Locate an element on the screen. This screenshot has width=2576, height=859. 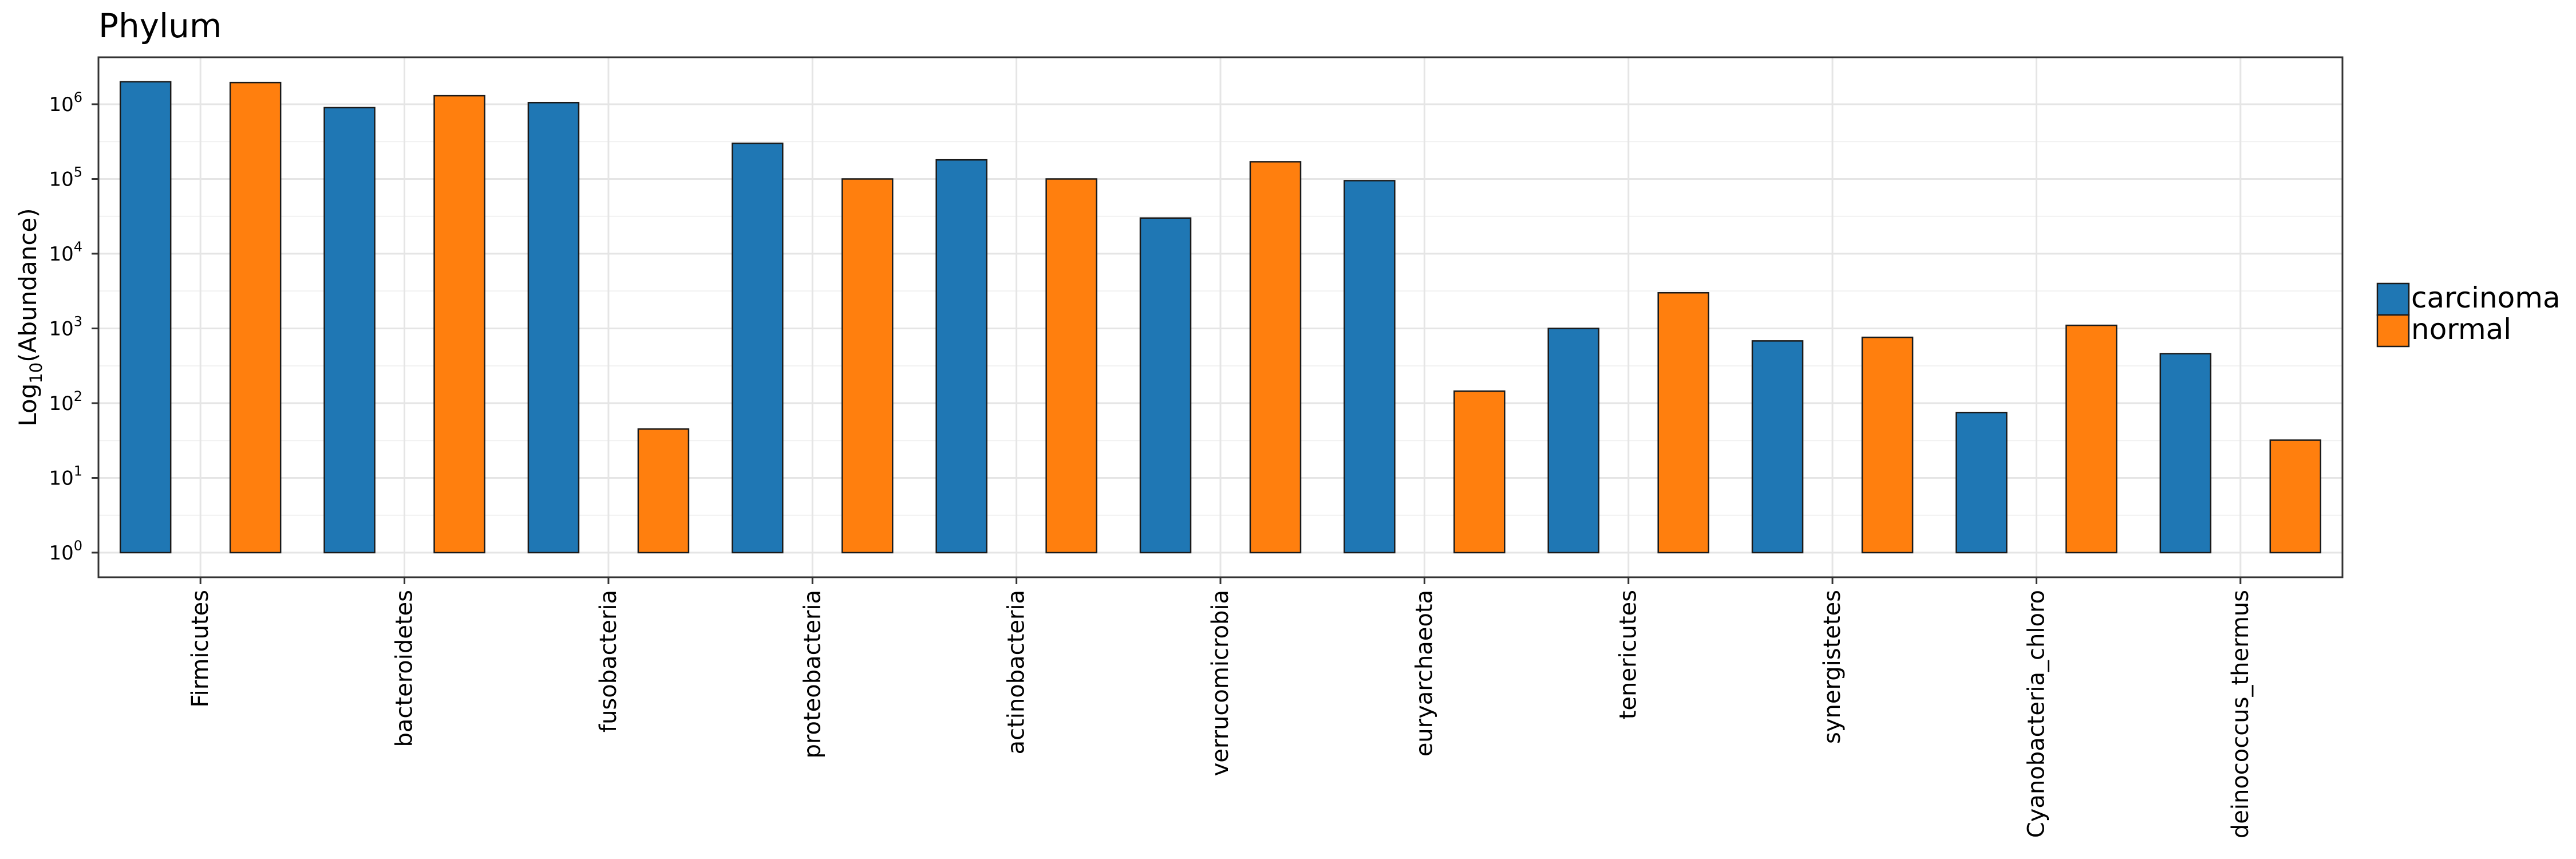
legend-label-carcinoma: carcinoma is located at coordinates (2486, 297).